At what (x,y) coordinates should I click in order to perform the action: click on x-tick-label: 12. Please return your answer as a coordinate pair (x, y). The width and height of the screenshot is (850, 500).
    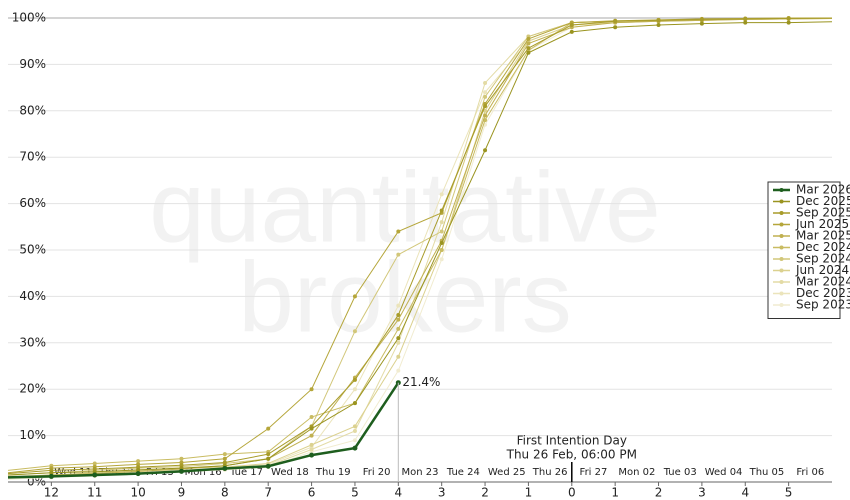
    Looking at the image, I should click on (51, 493).